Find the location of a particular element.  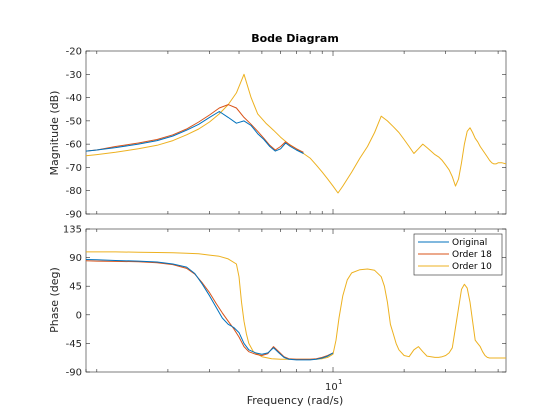

x-tick-base: 10 is located at coordinates (331, 387).